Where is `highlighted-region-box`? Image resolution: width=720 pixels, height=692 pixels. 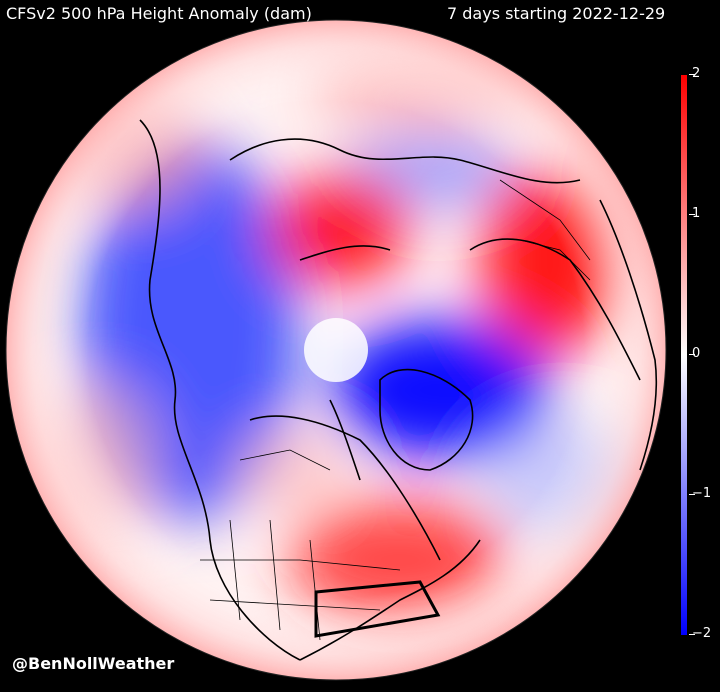 highlighted-region-box is located at coordinates (377, 609).